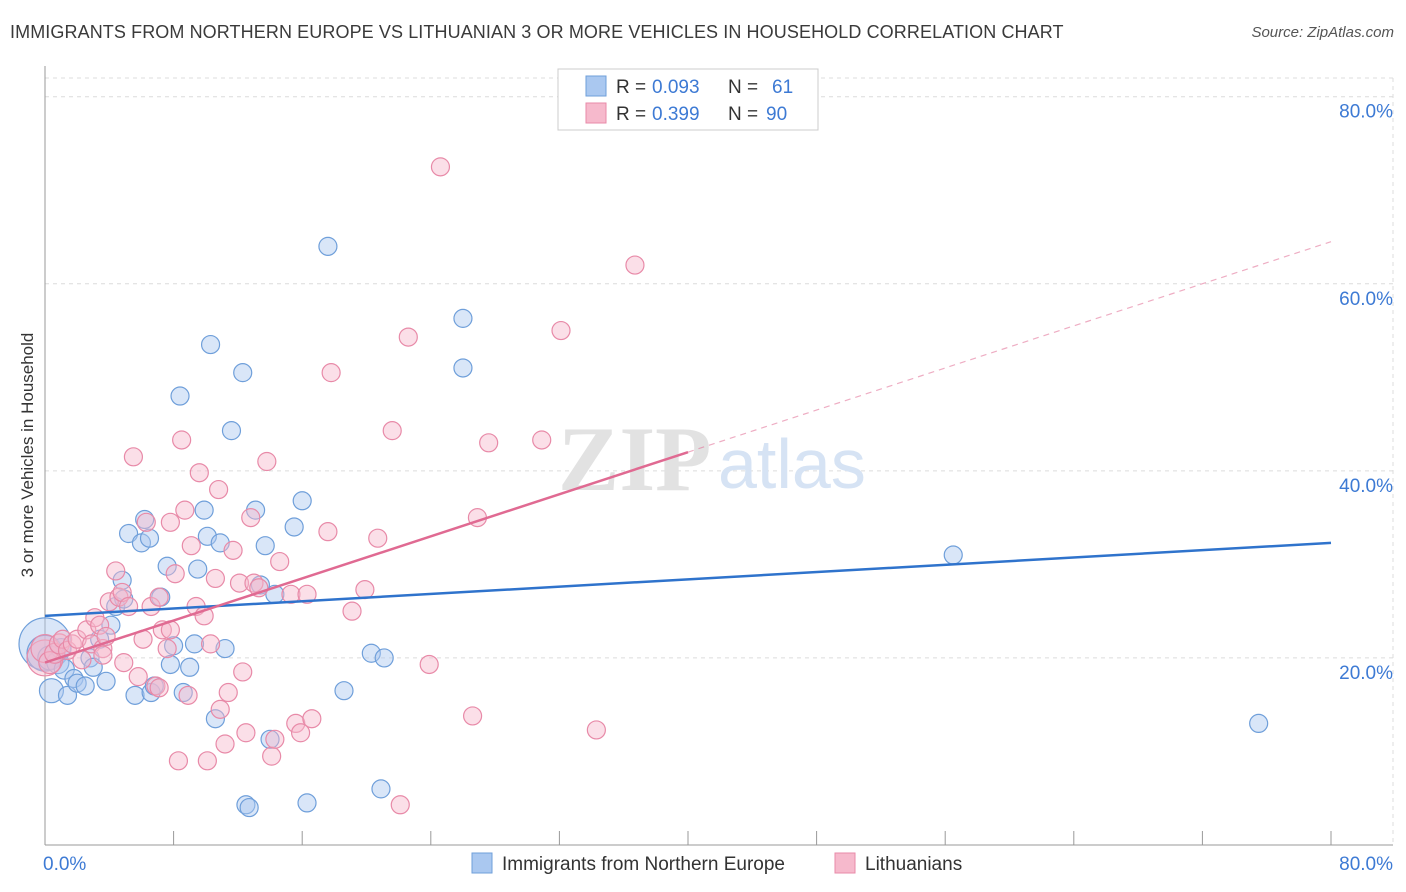  I want to click on pink-trend-extension, so click(1009, 347).